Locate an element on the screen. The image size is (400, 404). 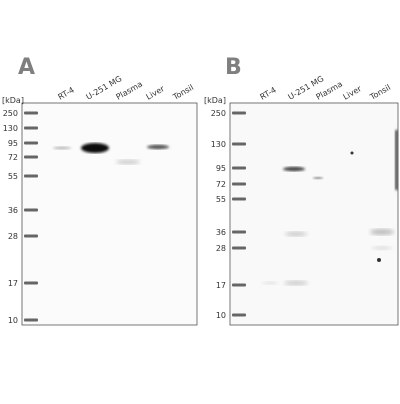
panel-letter: B is located at coordinates (233, 67).